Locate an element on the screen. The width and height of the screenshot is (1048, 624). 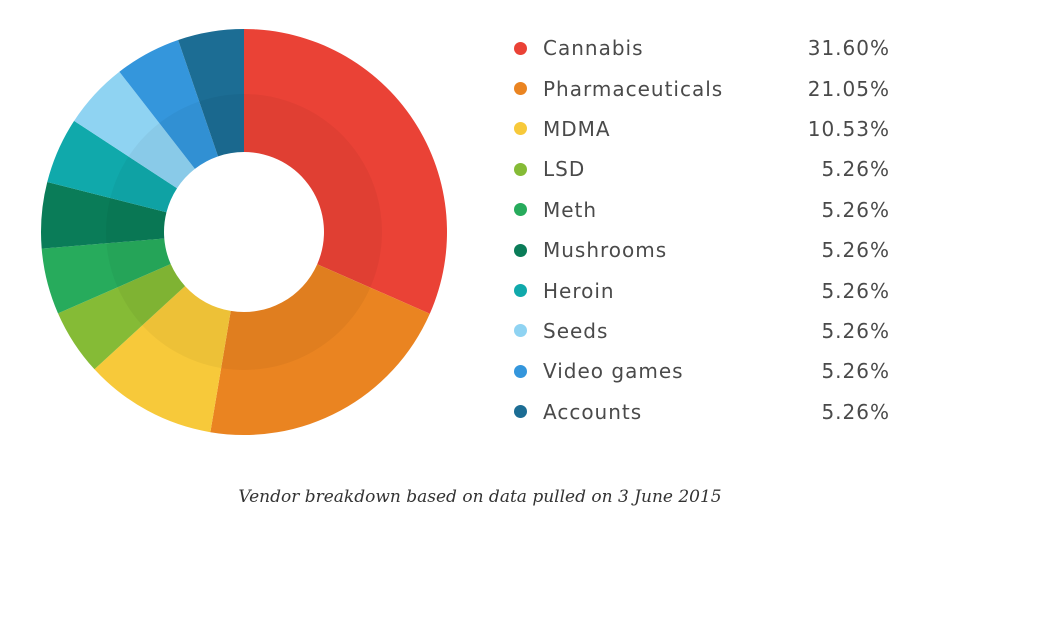
donut-slice-mdma is located at coordinates (162, 359).